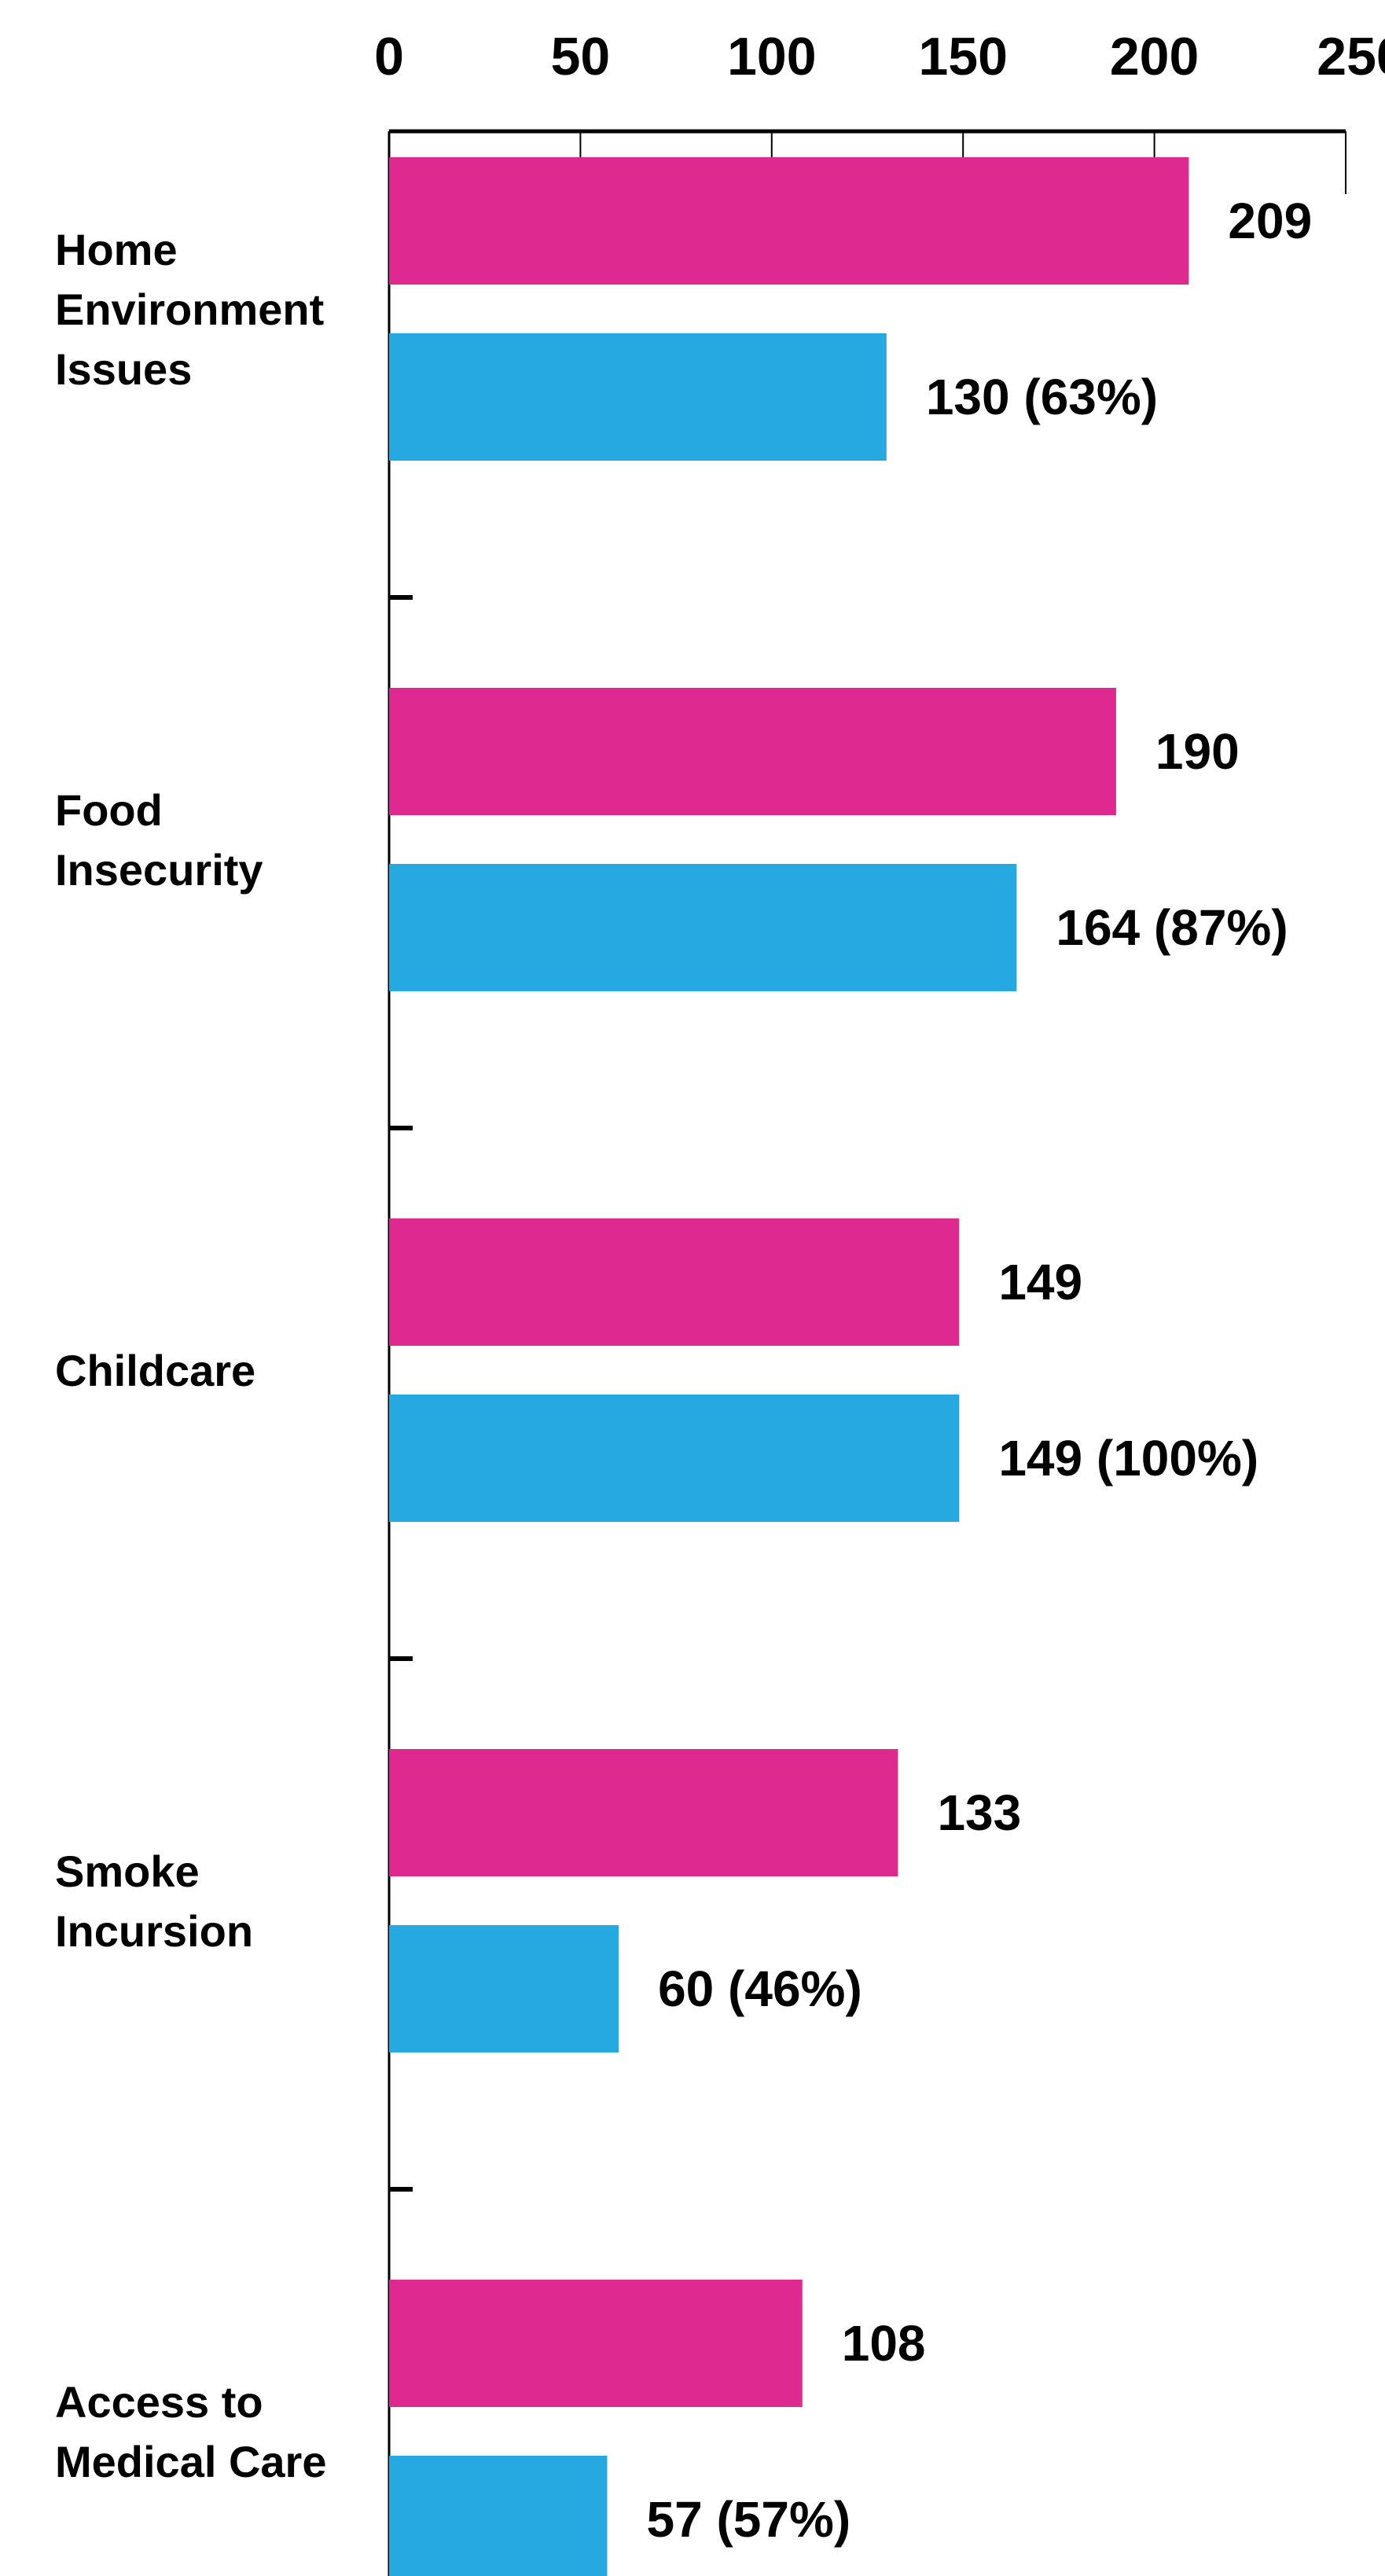 The width and height of the screenshot is (1385, 2576). Describe the element at coordinates (123, 369) in the screenshot. I see `category-label: Issues` at that location.